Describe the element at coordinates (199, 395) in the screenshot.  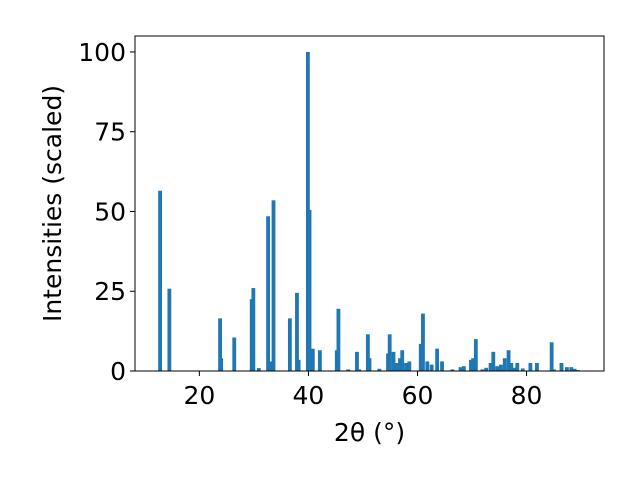
I see `x-tick-label: 20` at that location.